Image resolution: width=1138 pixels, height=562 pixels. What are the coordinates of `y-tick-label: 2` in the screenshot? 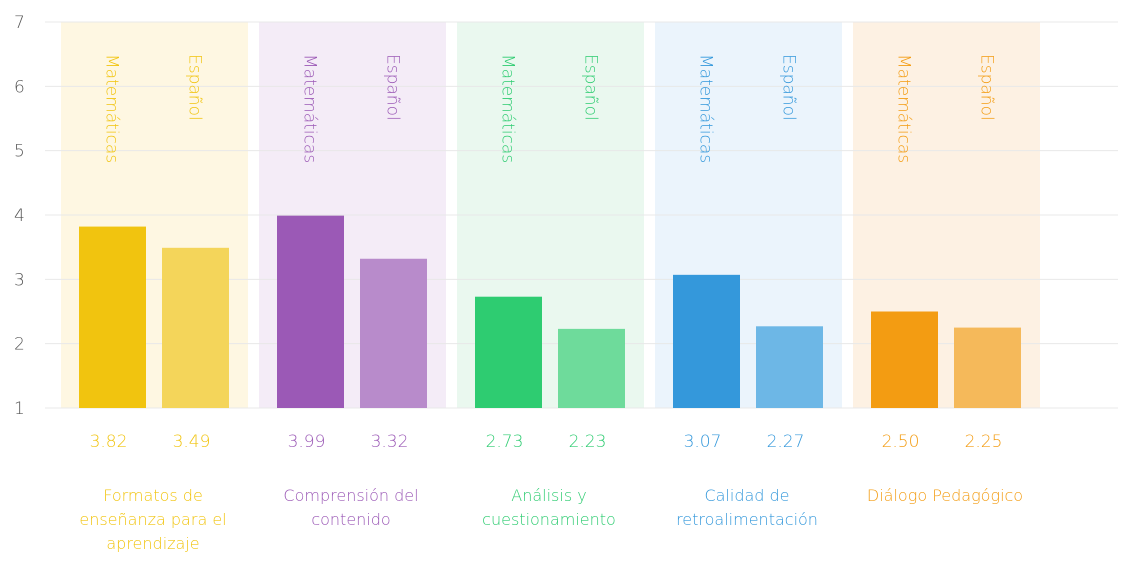 It's located at (19, 345).